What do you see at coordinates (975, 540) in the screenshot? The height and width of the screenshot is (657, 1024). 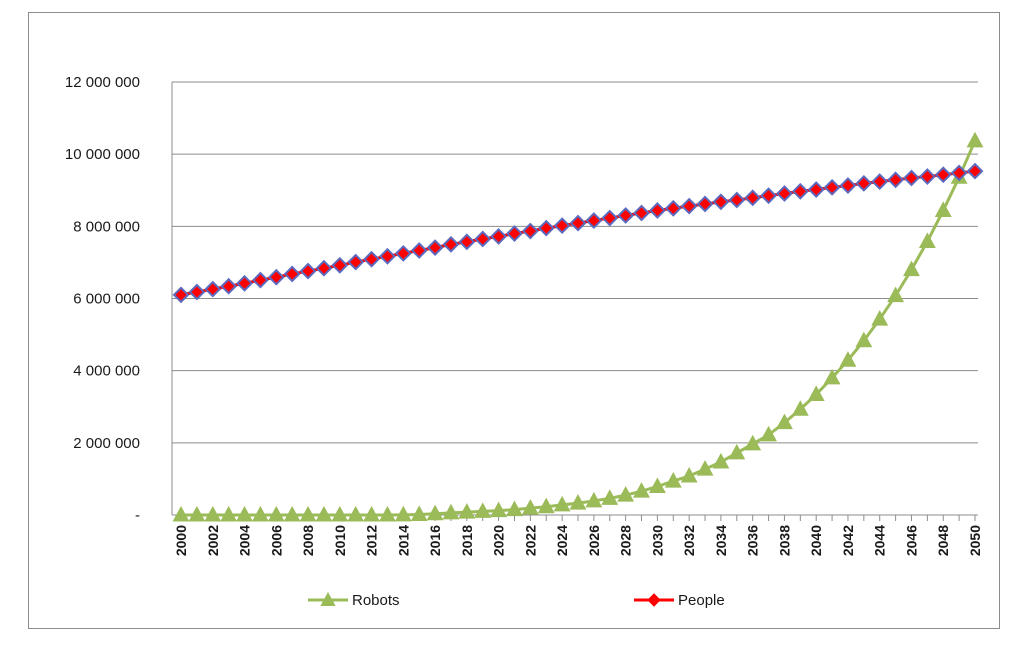 I see `x-tick-label: 2050` at bounding box center [975, 540].